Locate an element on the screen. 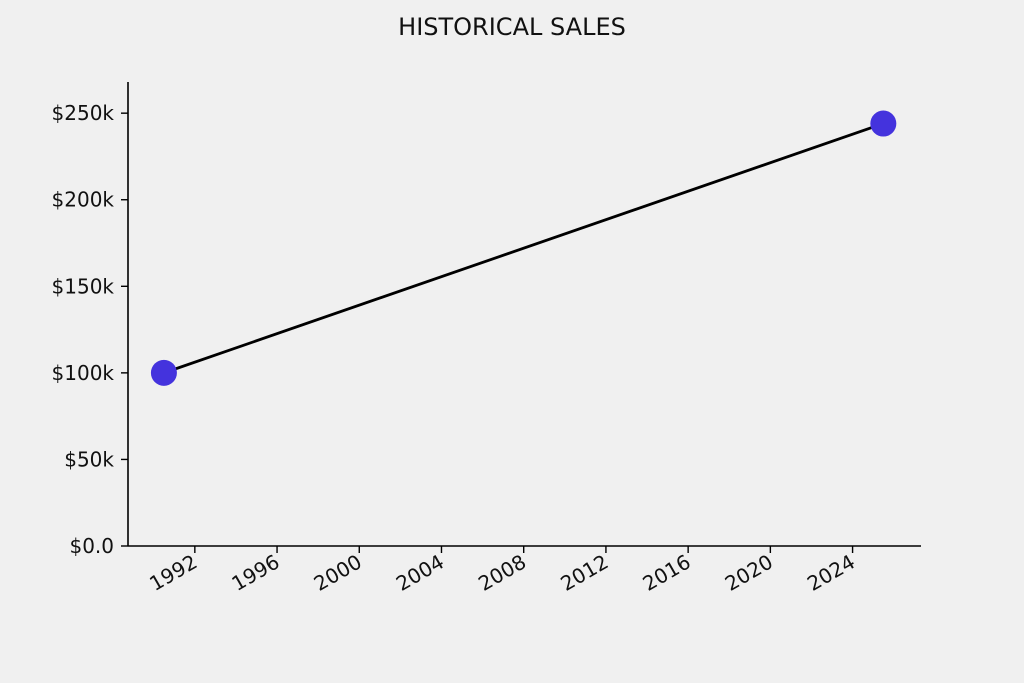 The height and width of the screenshot is (683, 1024). y-tick-label: $100k is located at coordinates (83, 373).